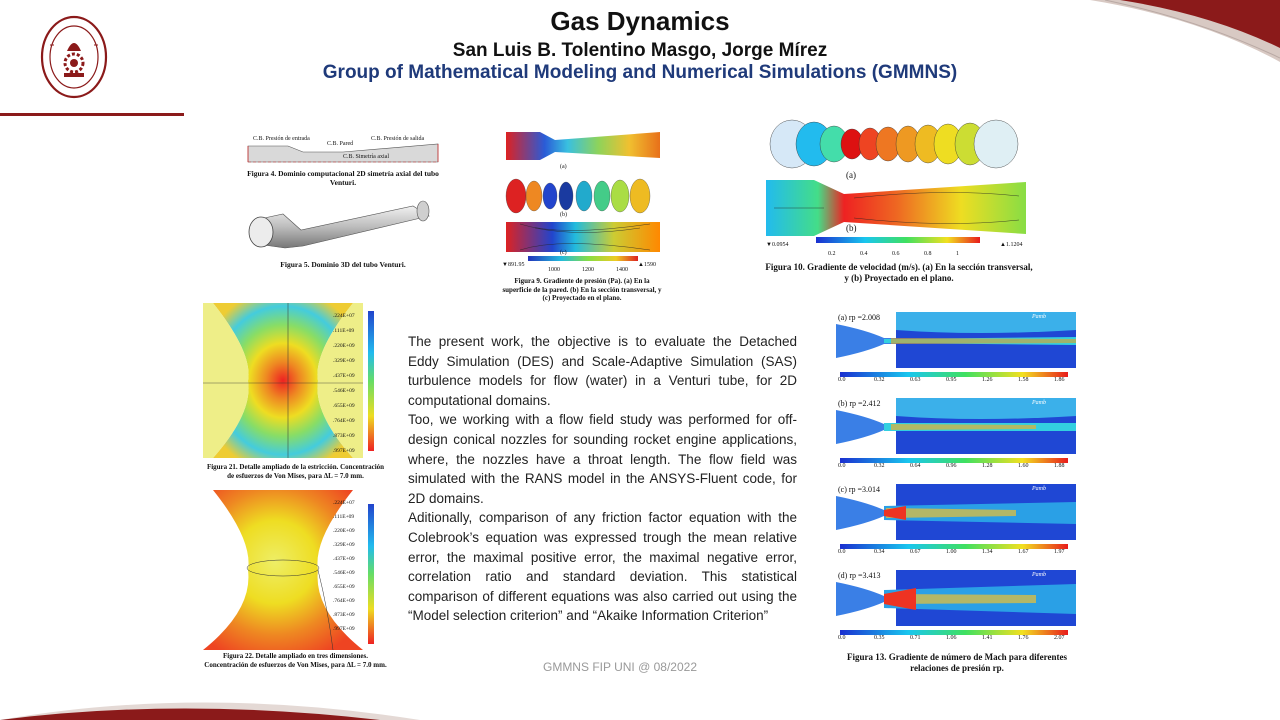 This screenshot has width=1280, height=720. I want to click on fig10-sub-b: (b), so click(851, 228).